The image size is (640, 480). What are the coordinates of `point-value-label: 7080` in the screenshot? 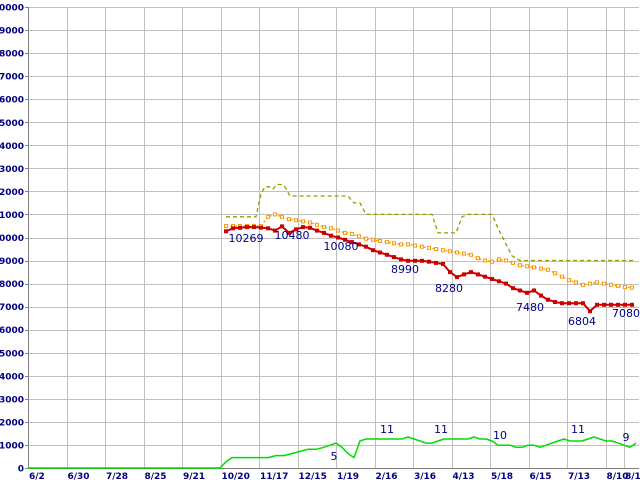 It's located at (626, 313).